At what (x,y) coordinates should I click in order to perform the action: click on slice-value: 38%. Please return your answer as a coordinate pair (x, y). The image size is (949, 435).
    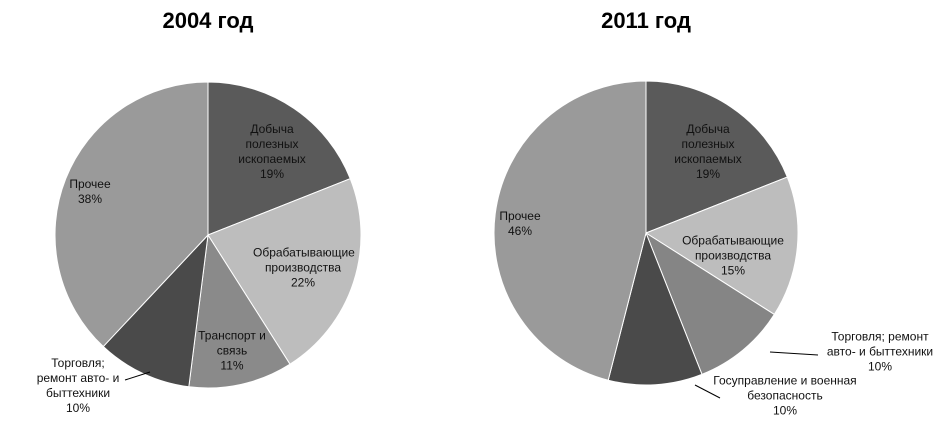
    Looking at the image, I should click on (90, 199).